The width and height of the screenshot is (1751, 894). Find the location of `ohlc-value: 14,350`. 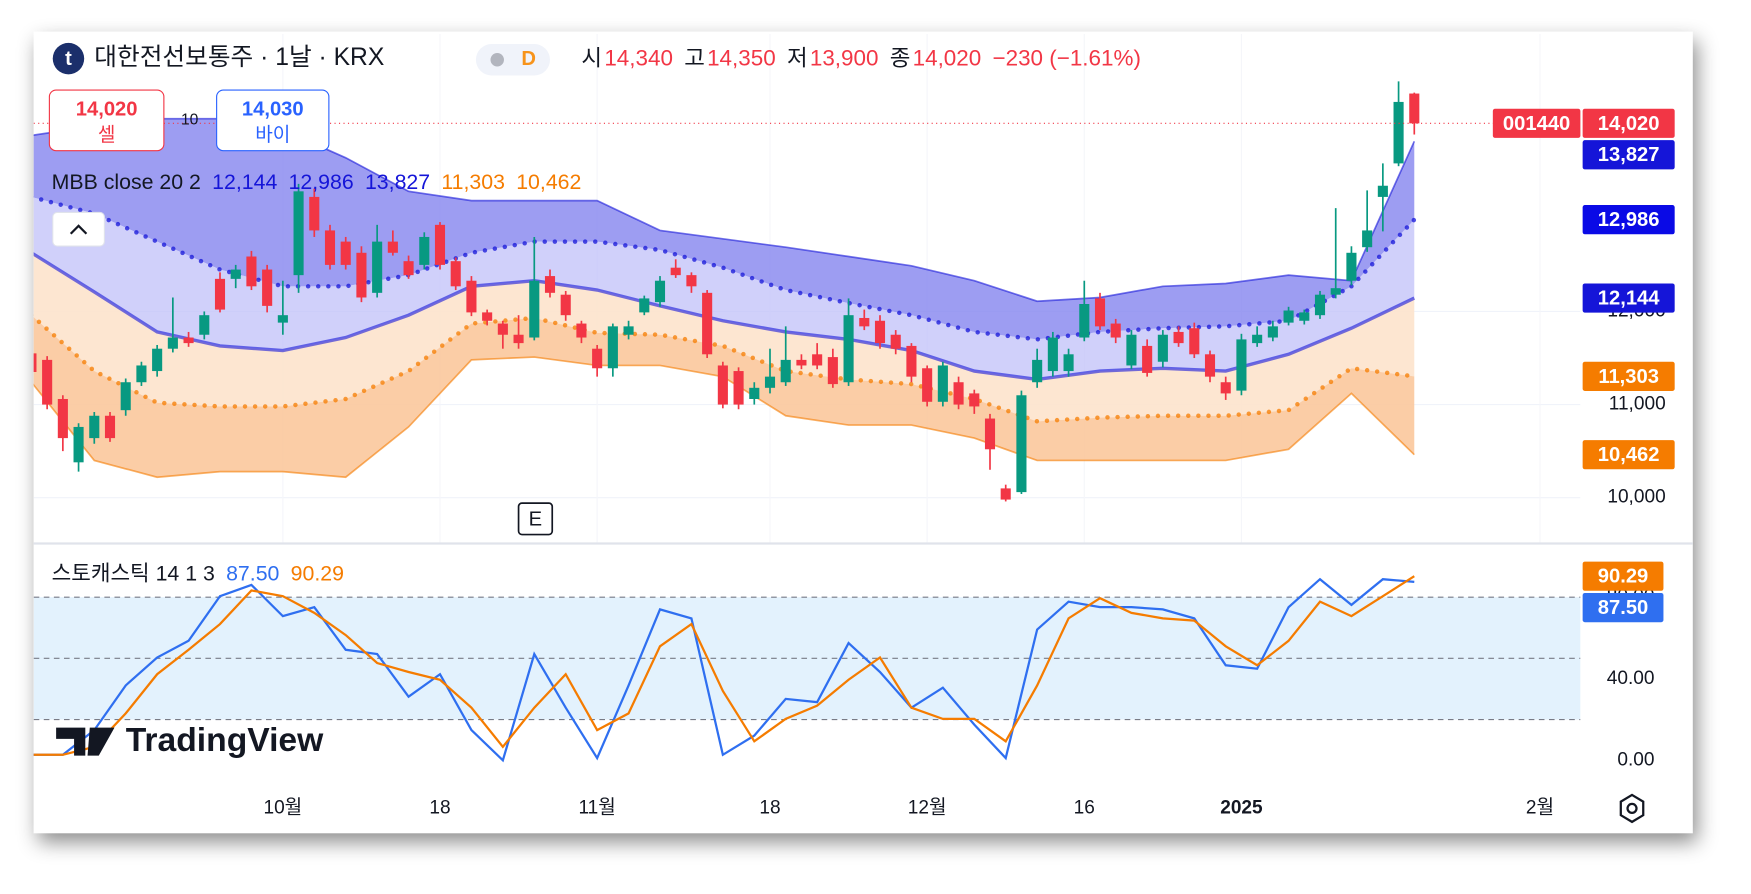

ohlc-value: 14,350 is located at coordinates (741, 58).